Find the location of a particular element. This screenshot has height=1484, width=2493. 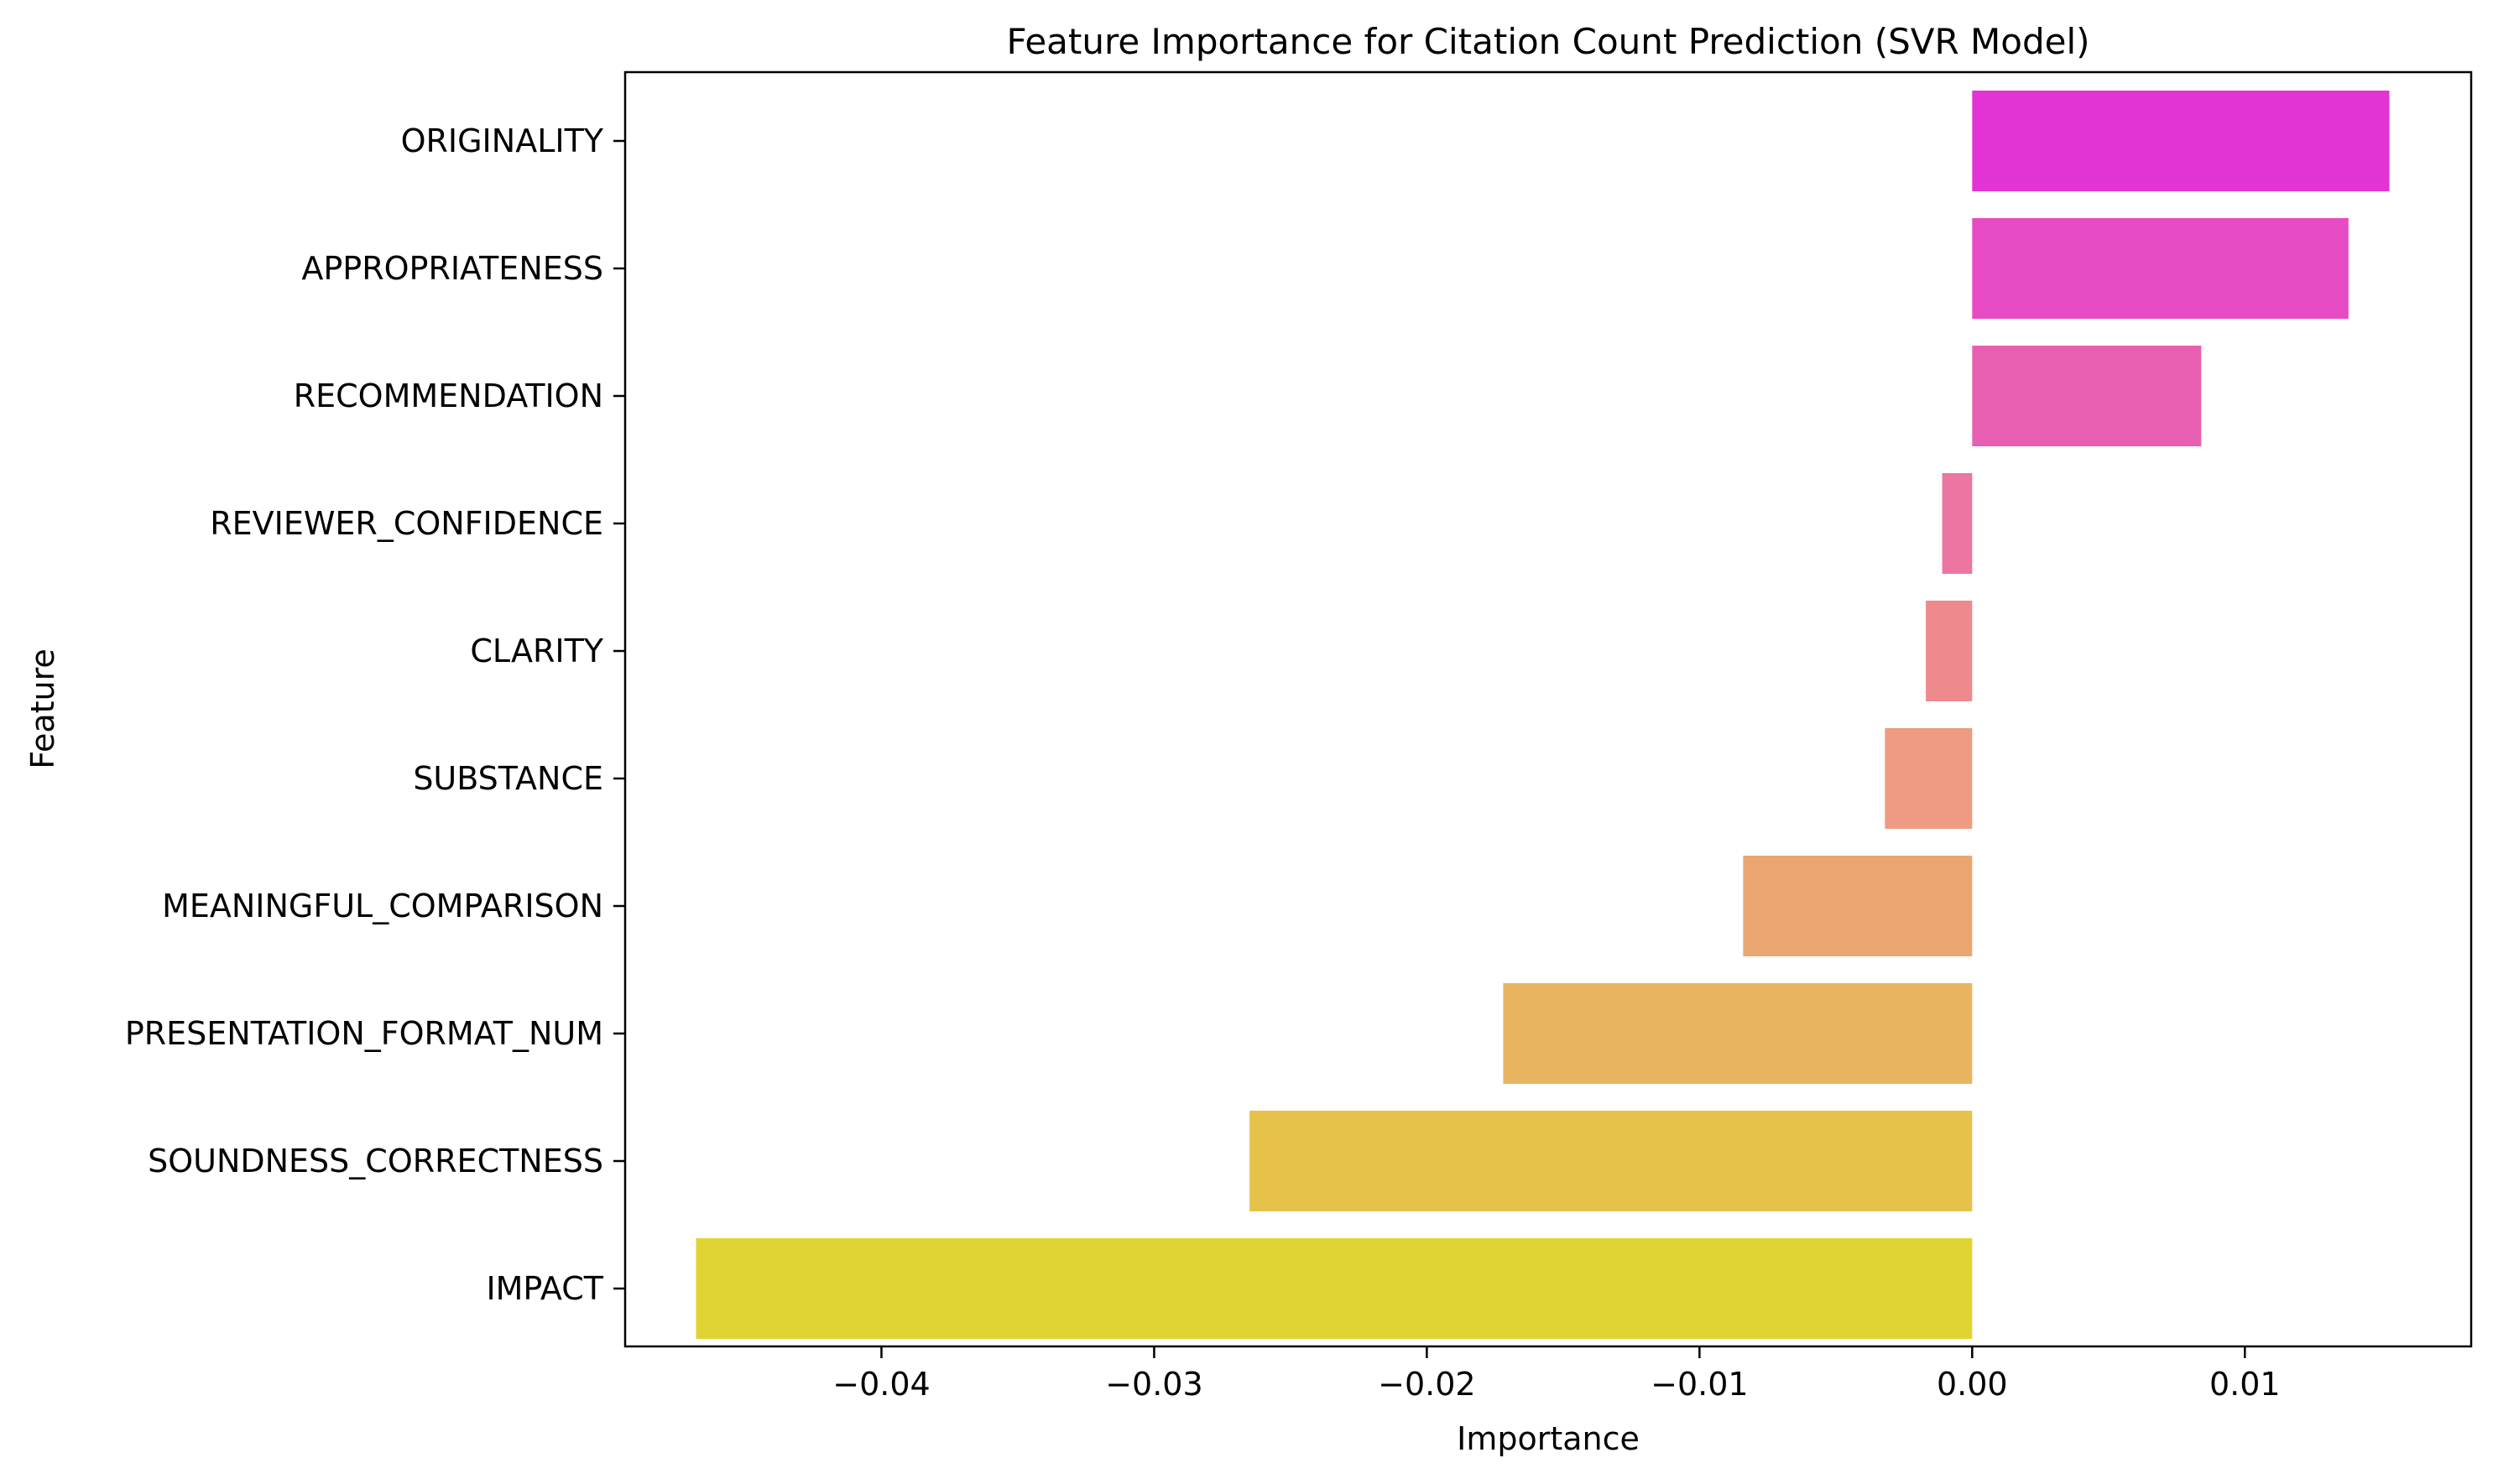

y-tick-label: REVIEWER_CONFIDENCE is located at coordinates (406, 523).